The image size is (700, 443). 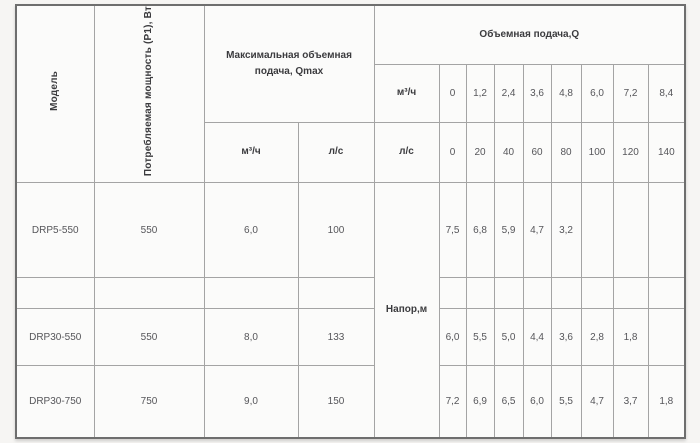 What do you see at coordinates (537, 152) in the screenshot?
I see `flow-ls-value: 60` at bounding box center [537, 152].